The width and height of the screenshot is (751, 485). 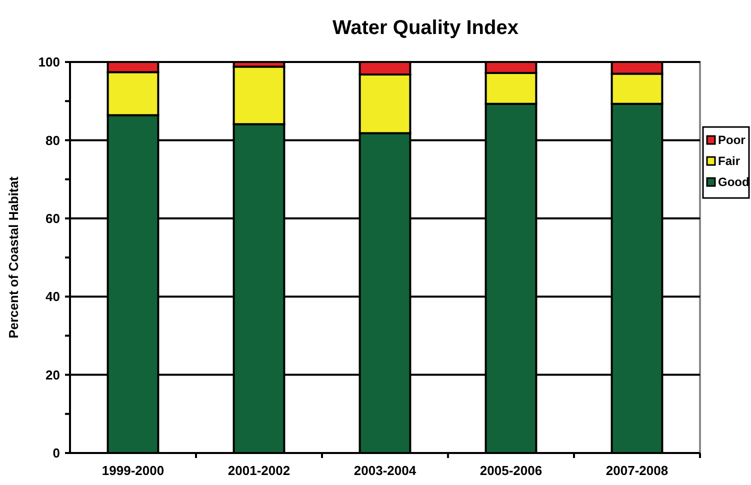 What do you see at coordinates (259, 470) in the screenshot?
I see `x-tick-label: 2001-2002` at bounding box center [259, 470].